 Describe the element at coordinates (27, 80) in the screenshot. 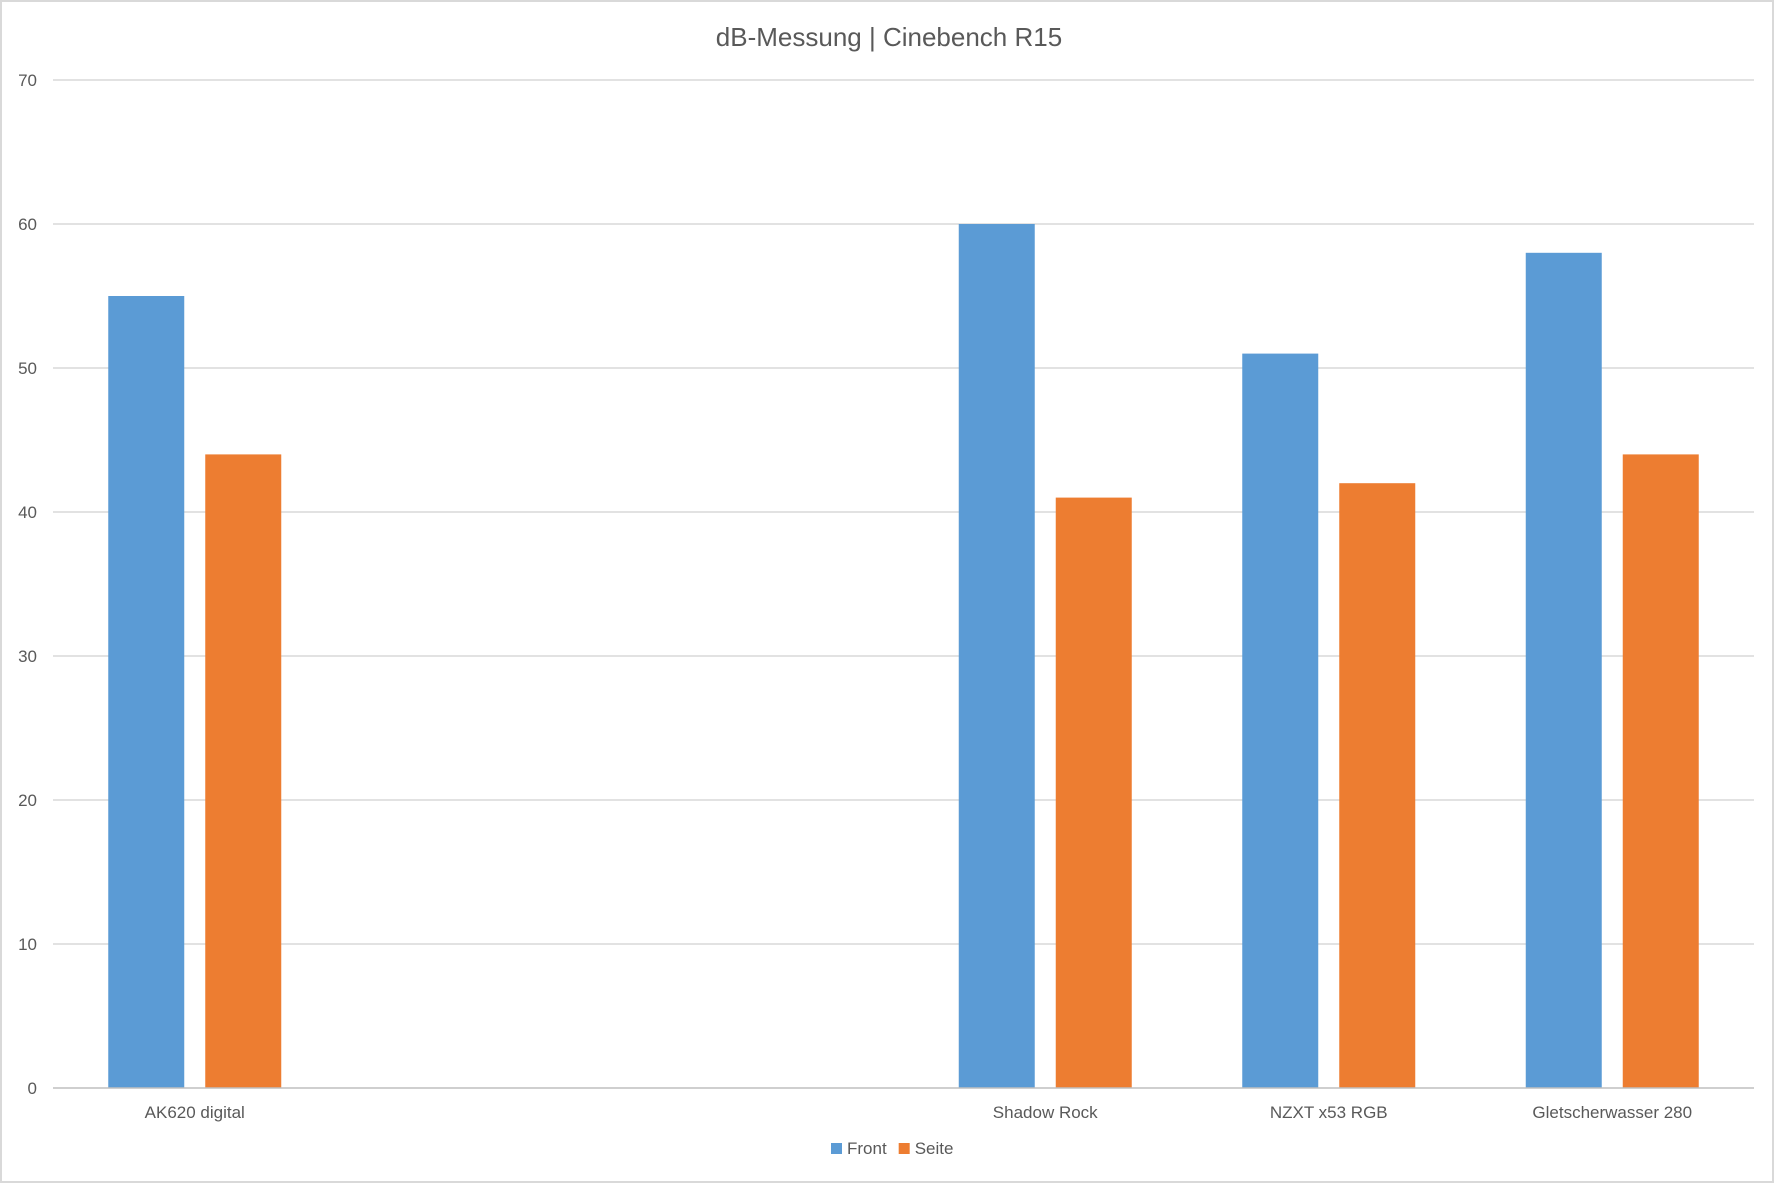

I see `y-tick-label: 70` at that location.